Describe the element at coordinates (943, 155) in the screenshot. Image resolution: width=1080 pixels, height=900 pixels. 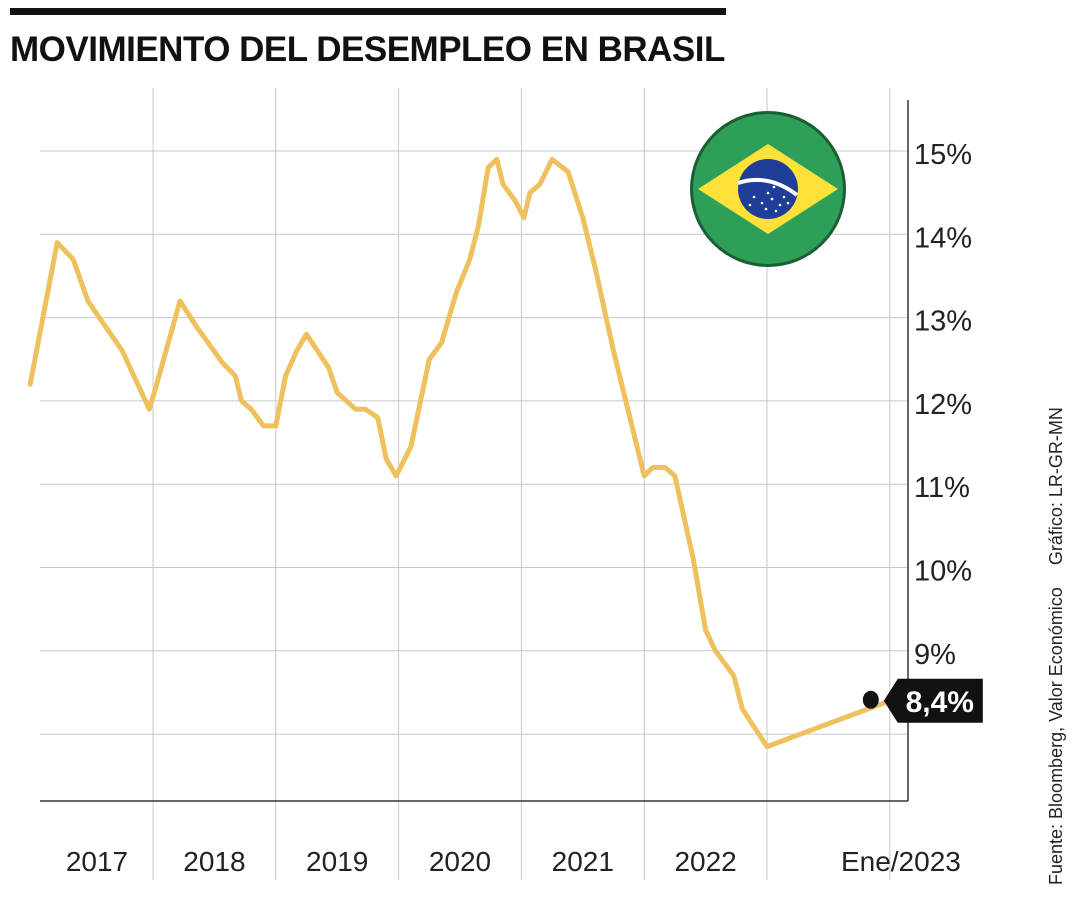
I see `y-tick-label: 15%` at that location.